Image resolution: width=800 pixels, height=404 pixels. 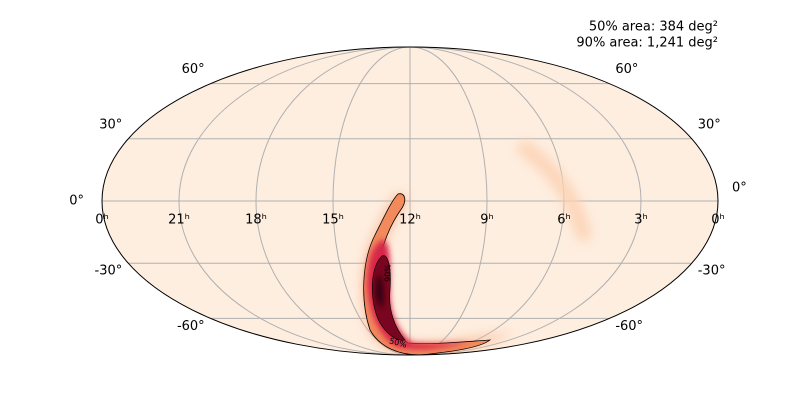 I want to click on ra-tick-label: 9ʰ, so click(x=487, y=220).